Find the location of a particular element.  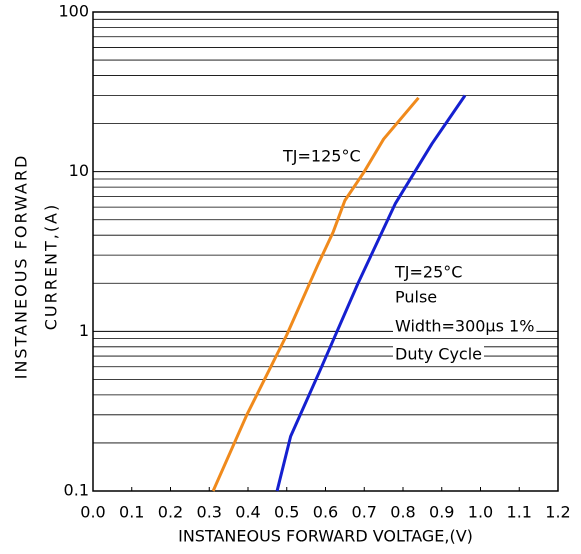

x-tick-label: 0.9 is located at coordinates (441, 512).